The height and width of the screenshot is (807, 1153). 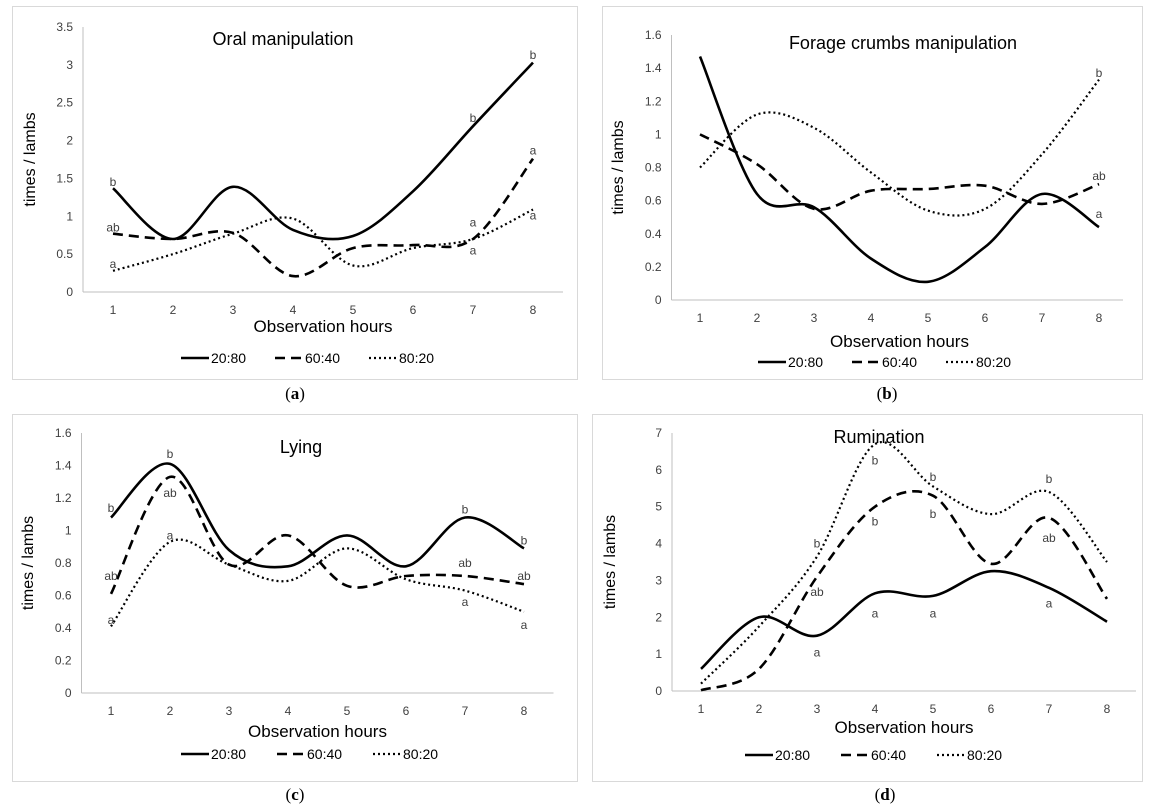 What do you see at coordinates (700, 318) in the screenshot?
I see `x-tick-label: 1` at bounding box center [700, 318].